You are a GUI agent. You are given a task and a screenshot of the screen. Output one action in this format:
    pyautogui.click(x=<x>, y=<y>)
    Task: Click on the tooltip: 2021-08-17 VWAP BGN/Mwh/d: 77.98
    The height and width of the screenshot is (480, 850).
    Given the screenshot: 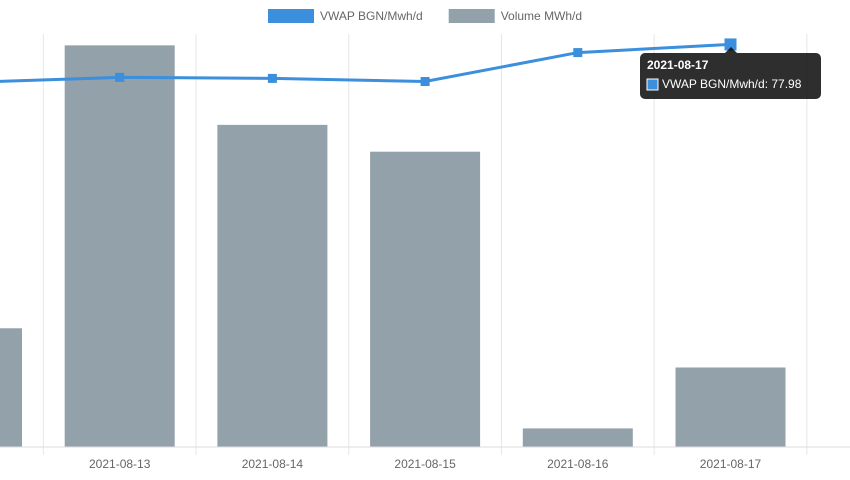 What is the action you would take?
    pyautogui.click(x=730, y=73)
    